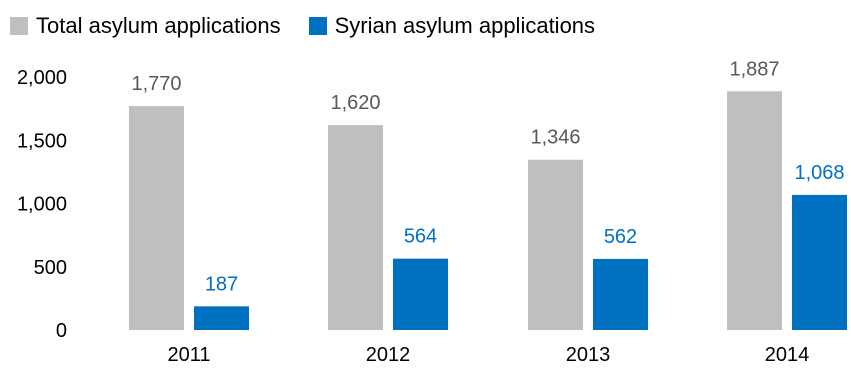 The image size is (851, 370). Describe the element at coordinates (42, 141) in the screenshot. I see `y-tick-label: 1,500` at that location.